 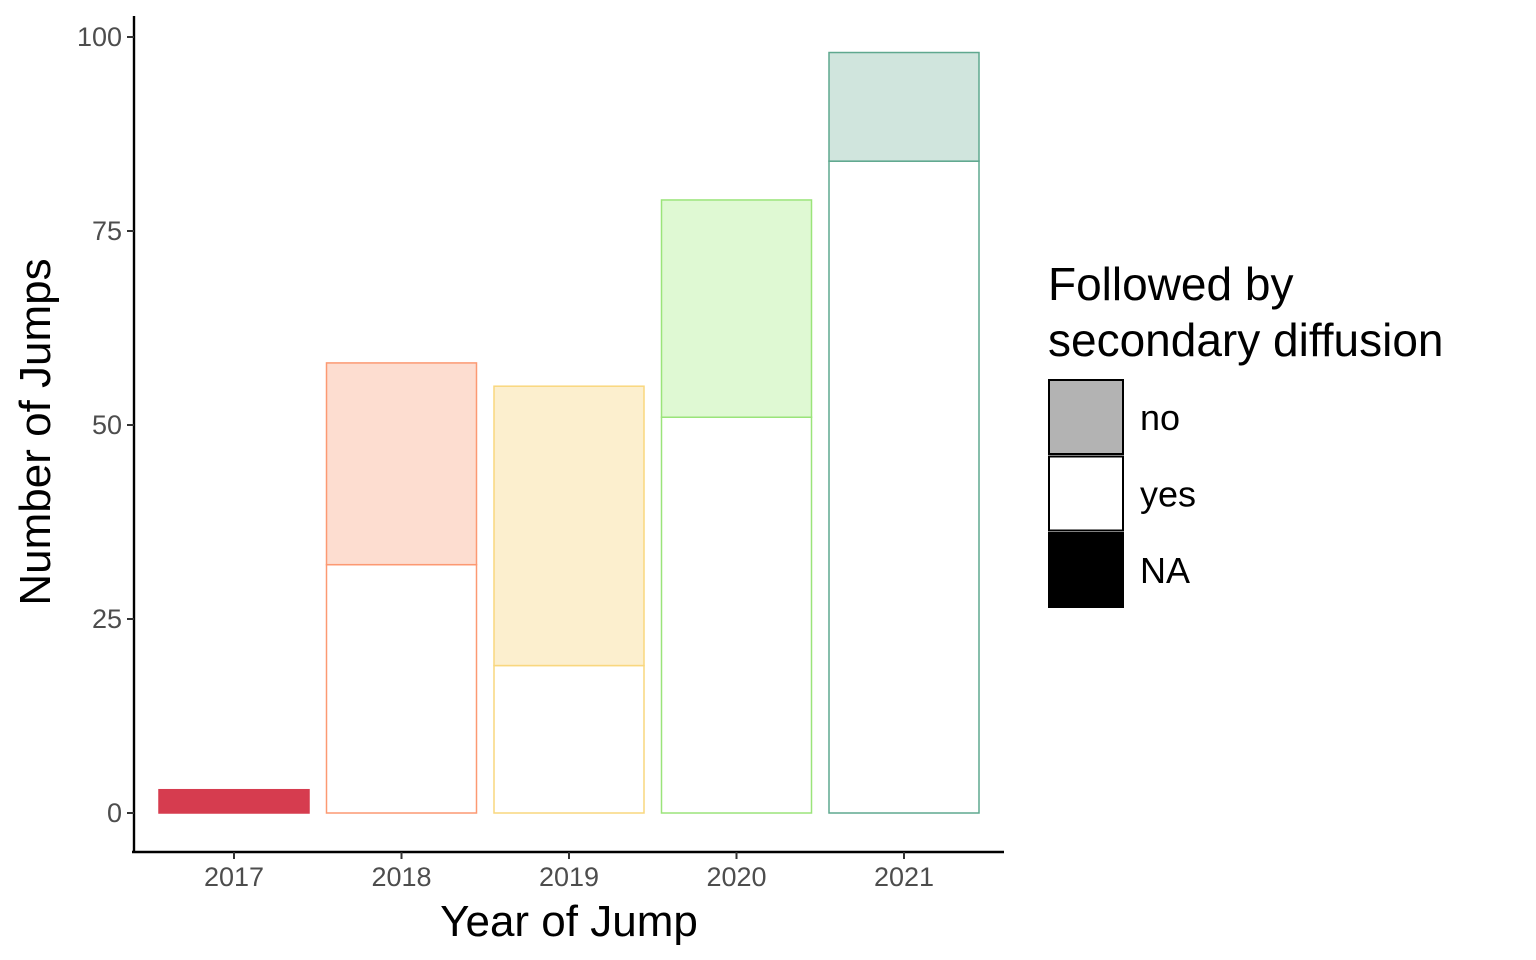 I want to click on x-ticks-layer: 2017 2018 2019 2020 2021, so click(x=569, y=872).